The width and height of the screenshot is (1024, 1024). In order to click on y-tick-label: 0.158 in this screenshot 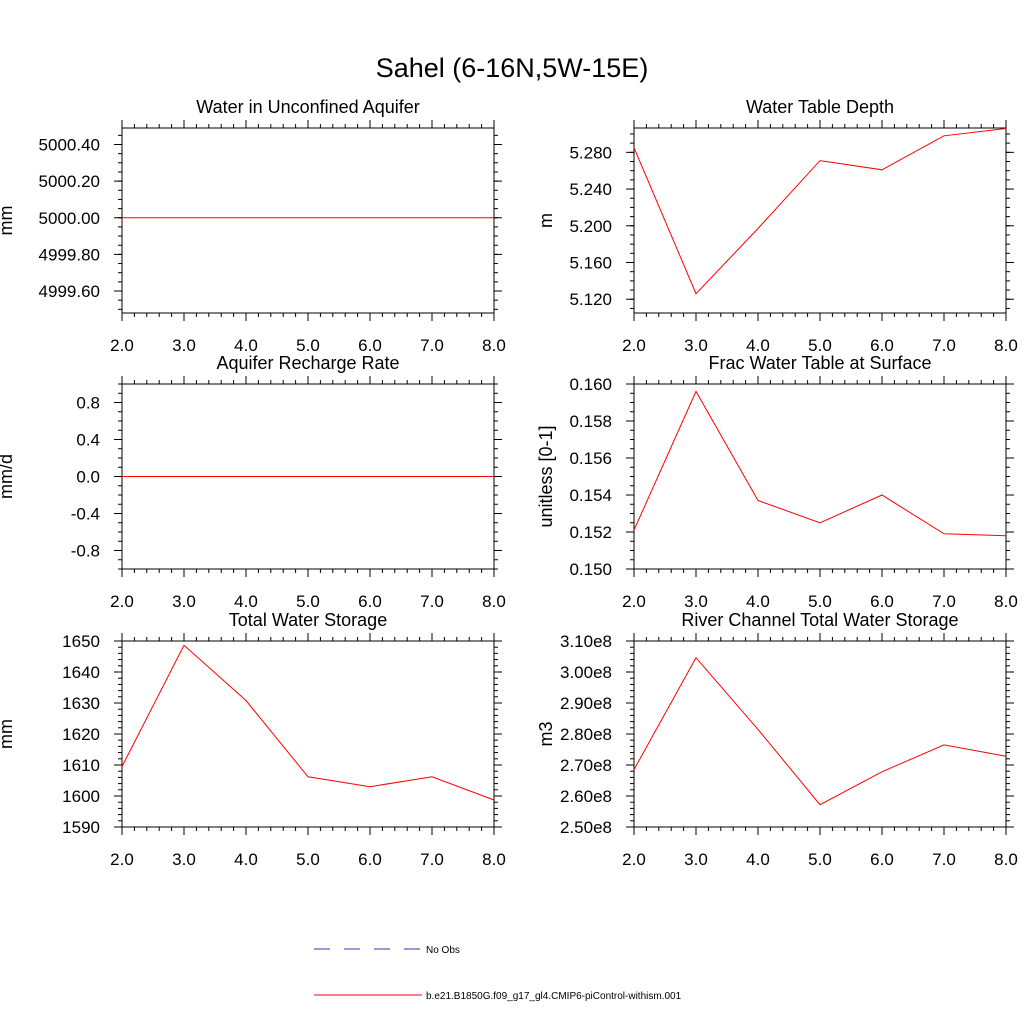, I will do `click(590, 421)`.